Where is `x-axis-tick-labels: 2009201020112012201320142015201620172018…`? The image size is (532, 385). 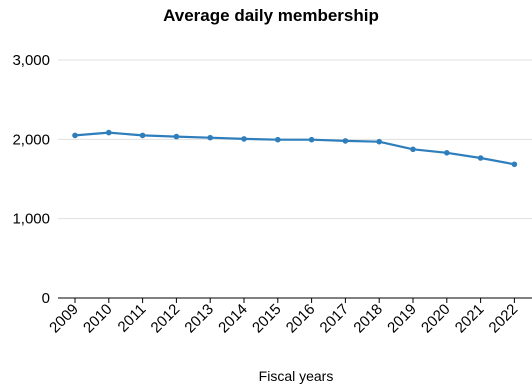 x-axis-tick-labels: 2009201020112012201320142015201620172018… is located at coordinates (283, 319).